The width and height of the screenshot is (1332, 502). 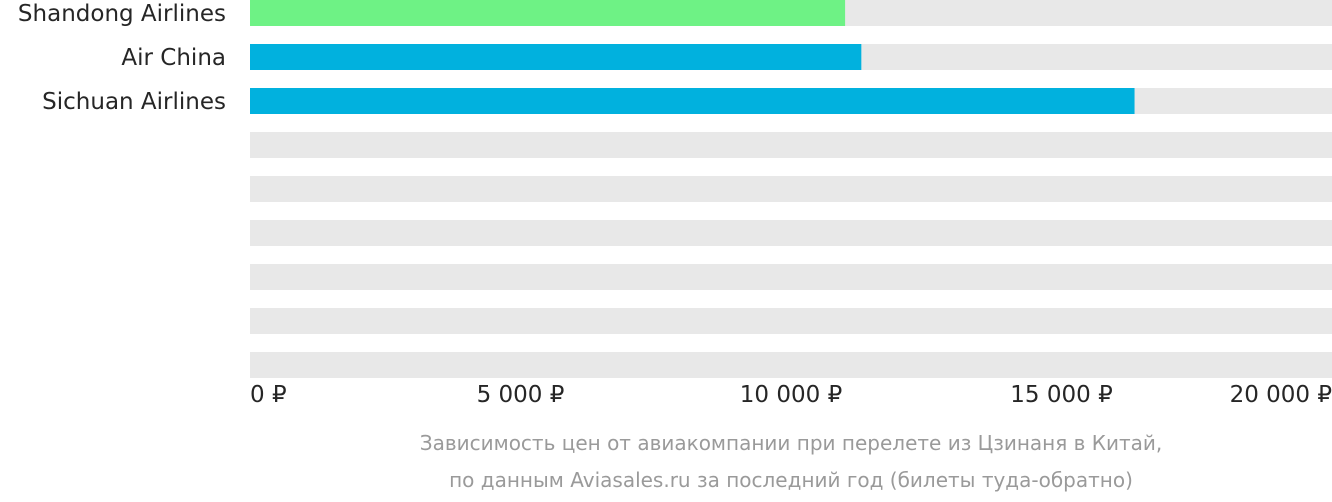 What do you see at coordinates (548, 13) in the screenshot?
I see `bar-shandong-airlines` at bounding box center [548, 13].